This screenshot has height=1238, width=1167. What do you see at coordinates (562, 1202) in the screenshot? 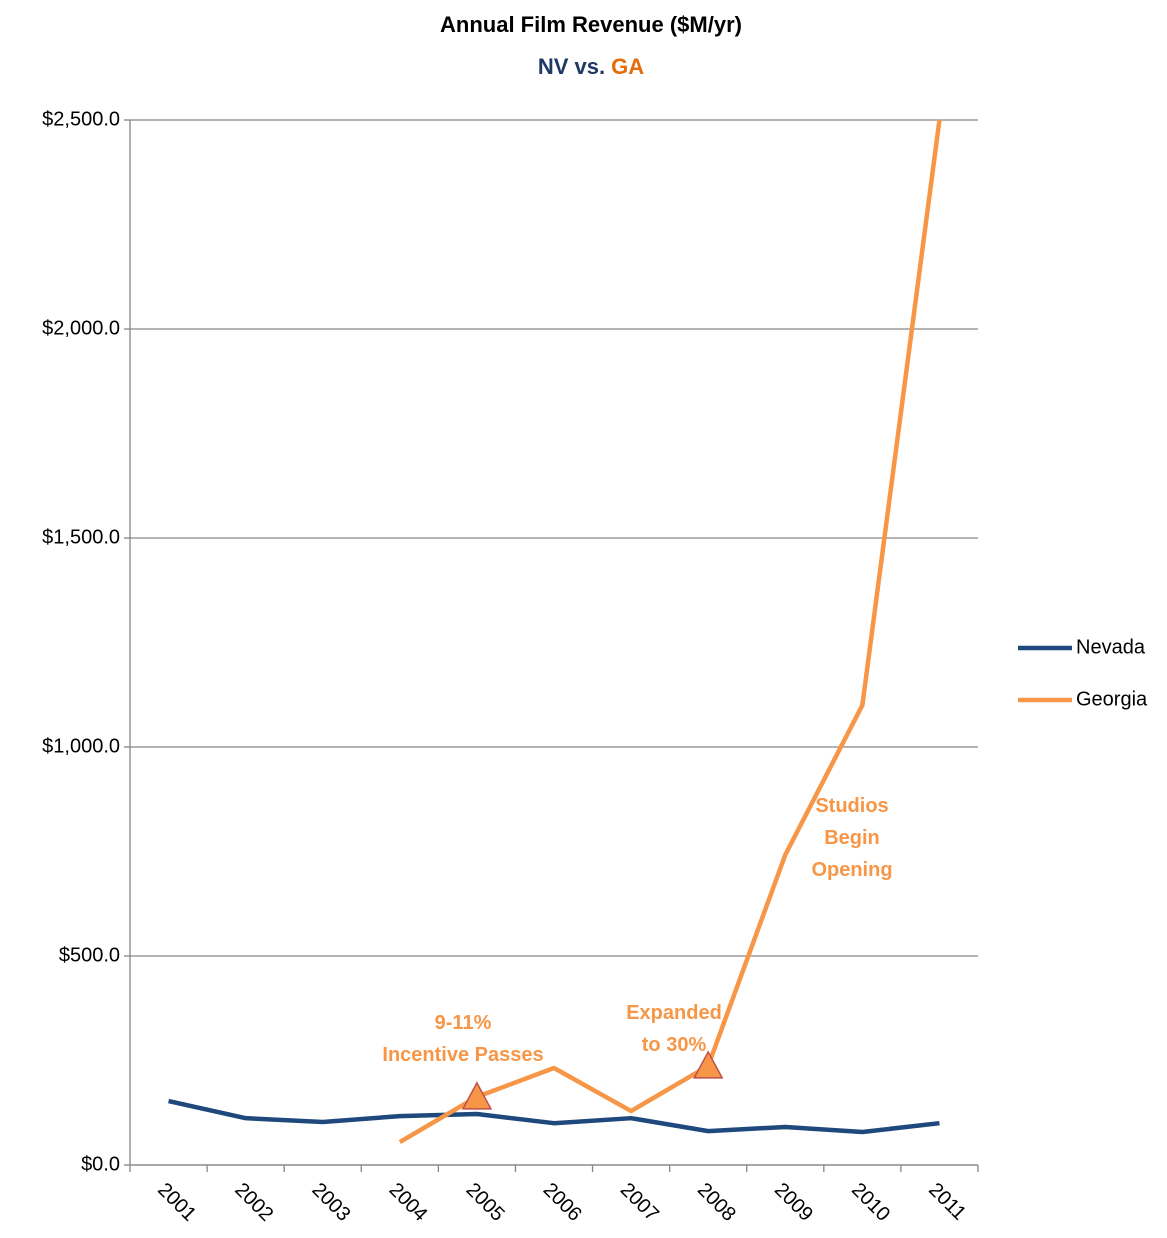
I see `x-tick-label: 2006` at bounding box center [562, 1202].